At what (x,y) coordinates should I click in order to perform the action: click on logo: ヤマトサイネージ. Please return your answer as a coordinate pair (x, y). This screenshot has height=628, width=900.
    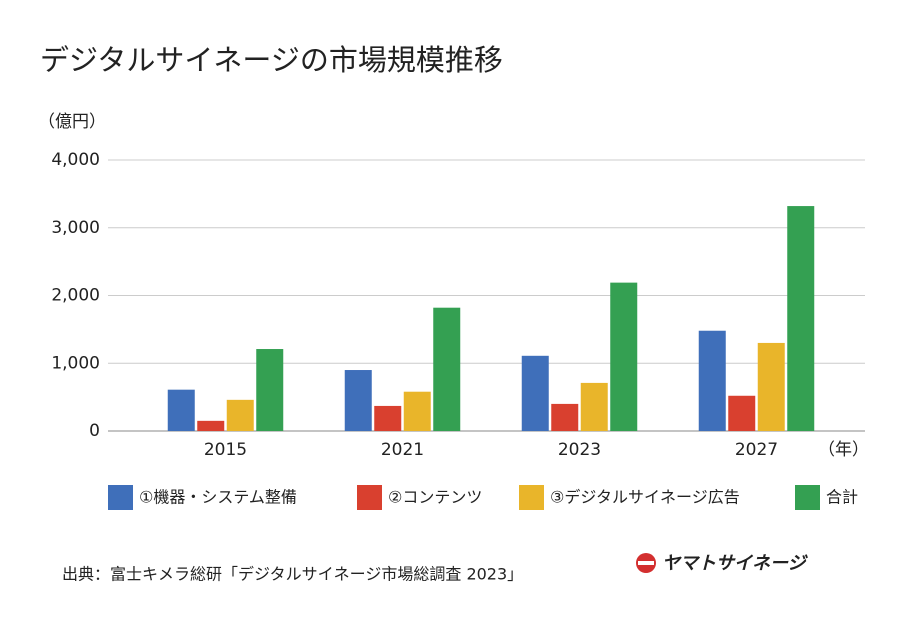
    Looking at the image, I should click on (735, 563).